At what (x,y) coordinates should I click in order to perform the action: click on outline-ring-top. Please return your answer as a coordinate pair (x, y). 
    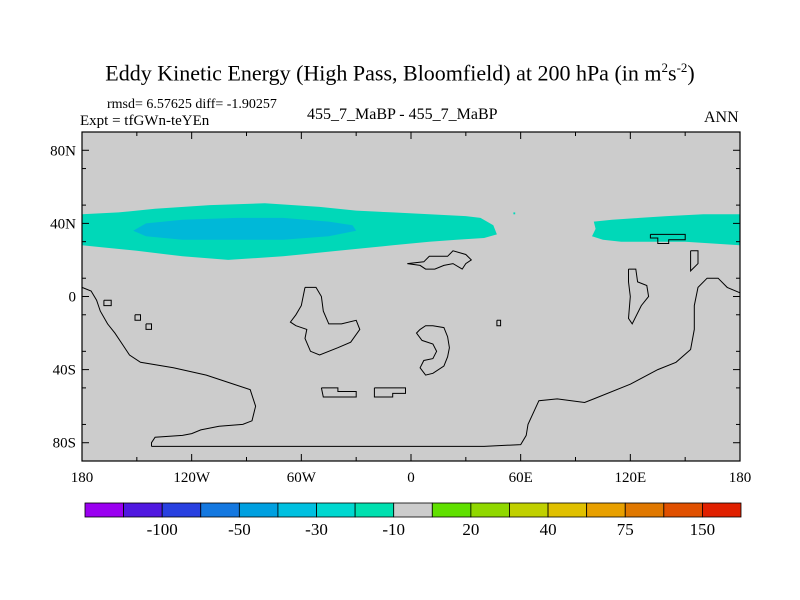
    Looking at the image, I should click on (440, 260).